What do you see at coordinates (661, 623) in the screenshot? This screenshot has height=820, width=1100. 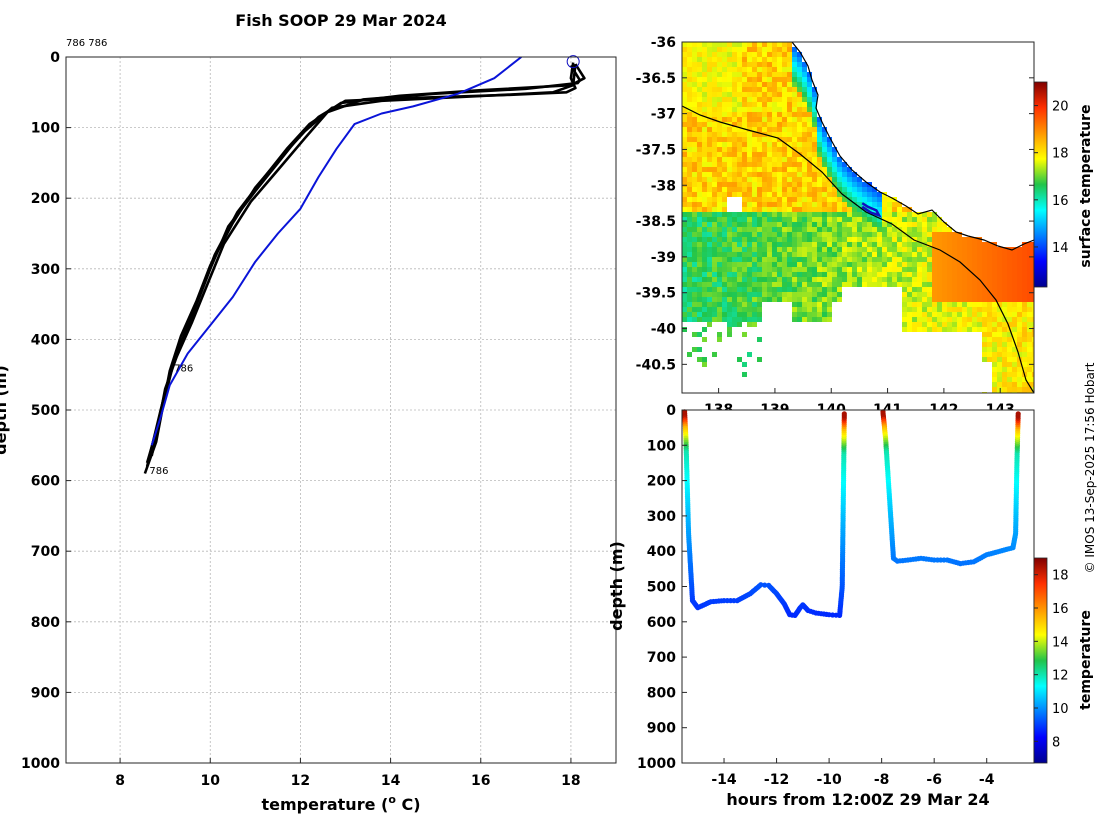 I see `depth-time-y-tick-label: 600` at bounding box center [661, 623].